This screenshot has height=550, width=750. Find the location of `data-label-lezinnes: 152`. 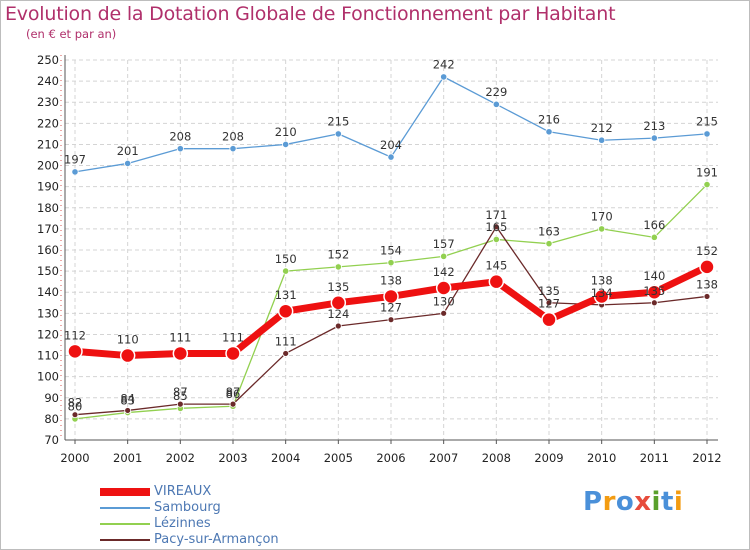

data-label-lezinnes: 152 is located at coordinates (338, 255).